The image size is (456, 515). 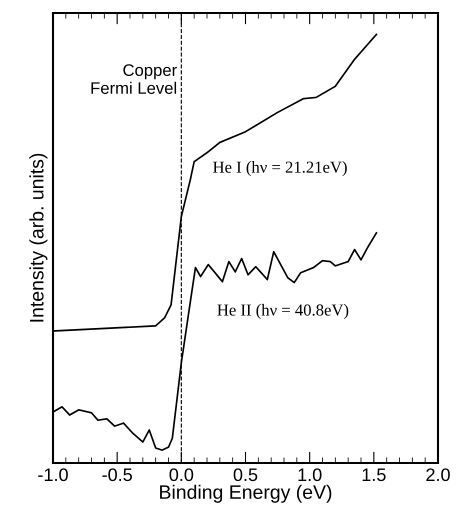 What do you see at coordinates (246, 493) in the screenshot?
I see `x-axis-title: Binding Energy (eV)` at bounding box center [246, 493].